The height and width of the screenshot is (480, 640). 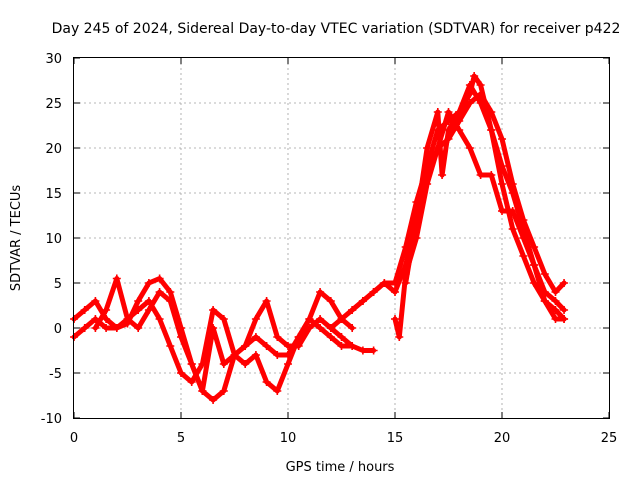 What do you see at coordinates (51, 419) in the screenshot?
I see `y-tick-label: -10` at bounding box center [51, 419].